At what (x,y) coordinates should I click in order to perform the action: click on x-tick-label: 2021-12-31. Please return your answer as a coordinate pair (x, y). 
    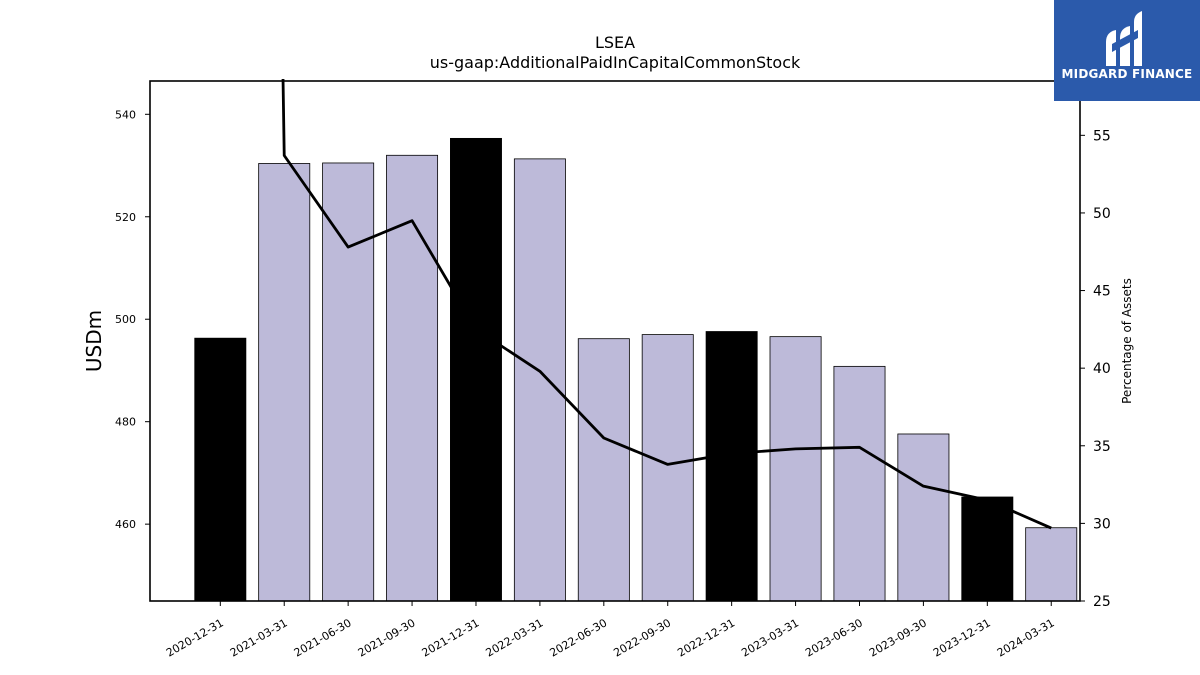
    Looking at the image, I should click on (451, 637).